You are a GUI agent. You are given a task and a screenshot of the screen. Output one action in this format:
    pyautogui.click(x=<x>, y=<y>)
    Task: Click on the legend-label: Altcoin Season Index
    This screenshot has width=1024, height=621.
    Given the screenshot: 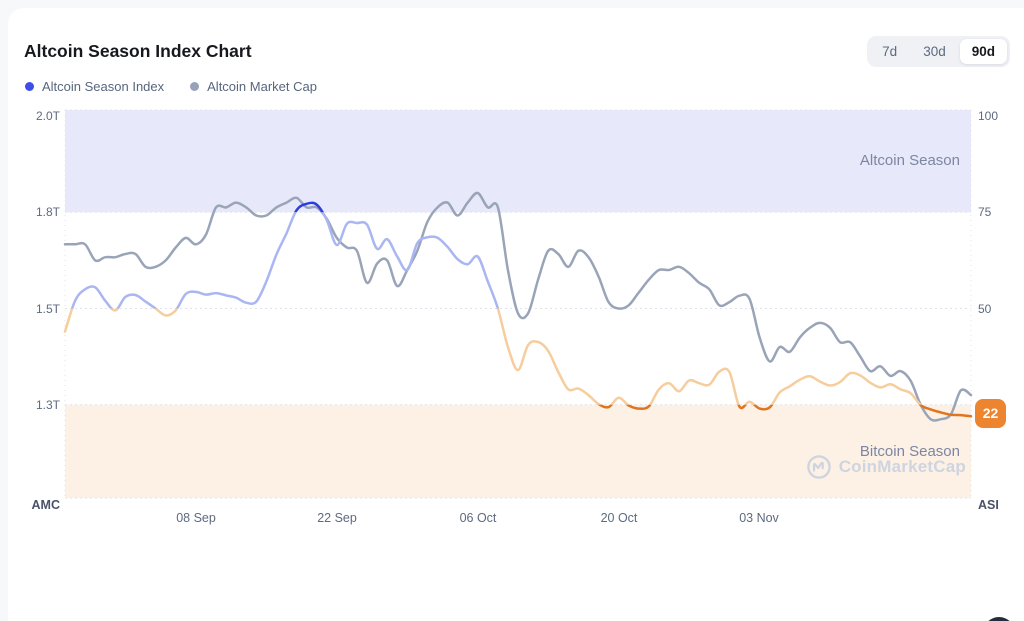 What is the action you would take?
    pyautogui.click(x=103, y=86)
    